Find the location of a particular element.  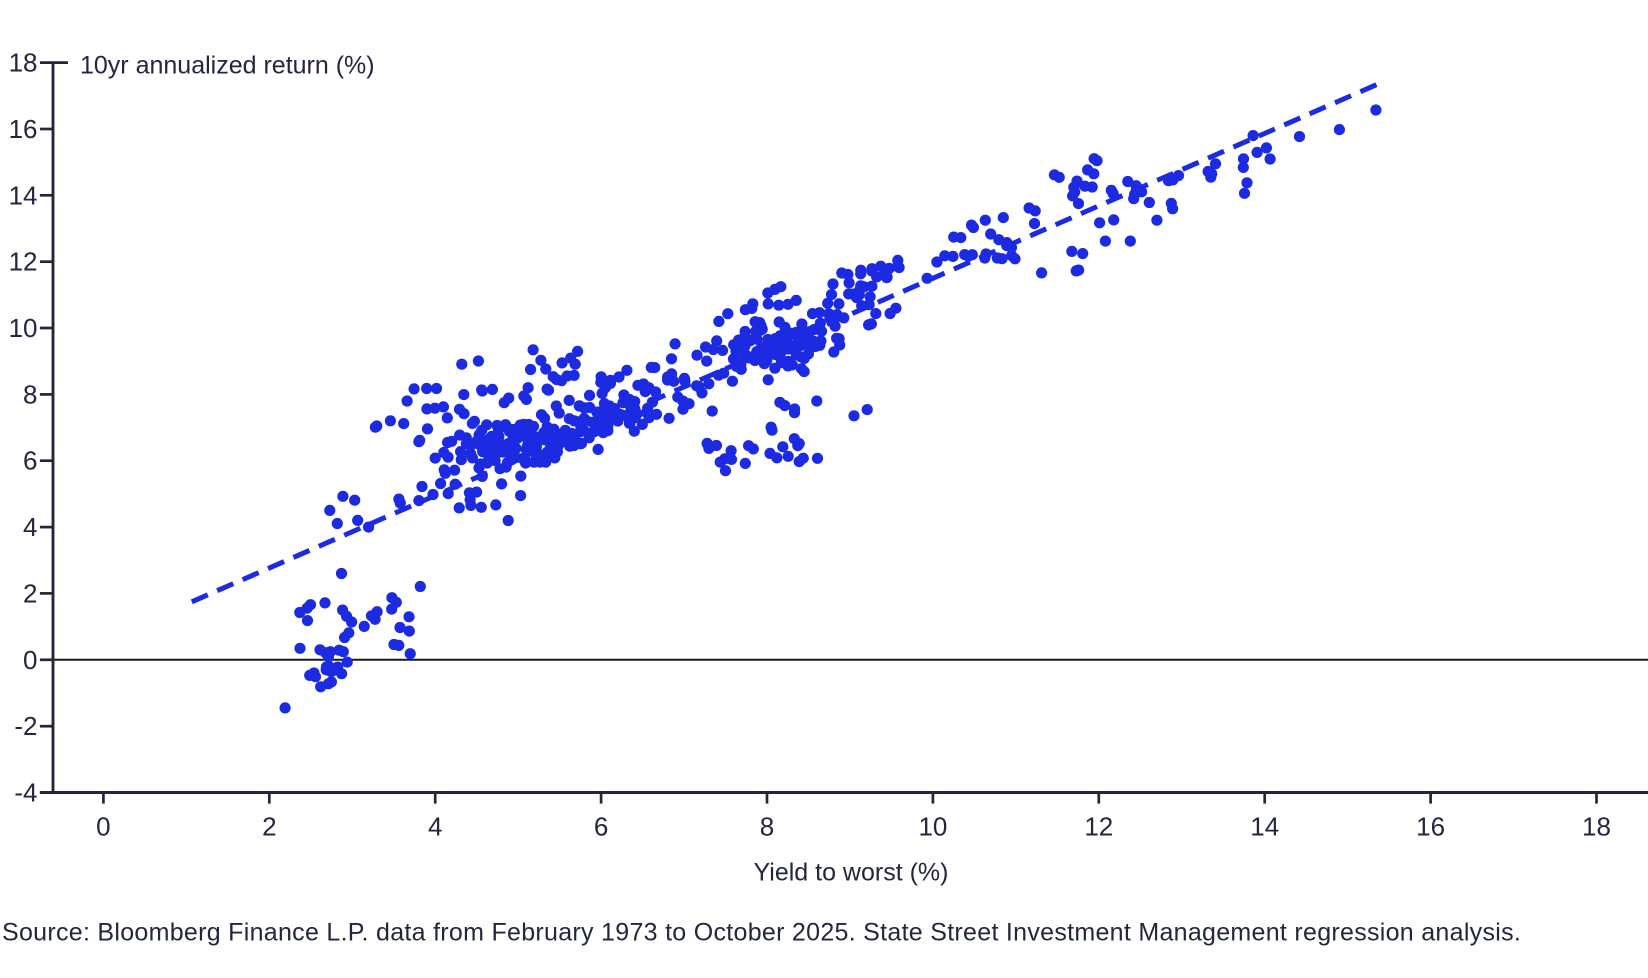

svg-text: -2 is located at coordinates (25, 726).